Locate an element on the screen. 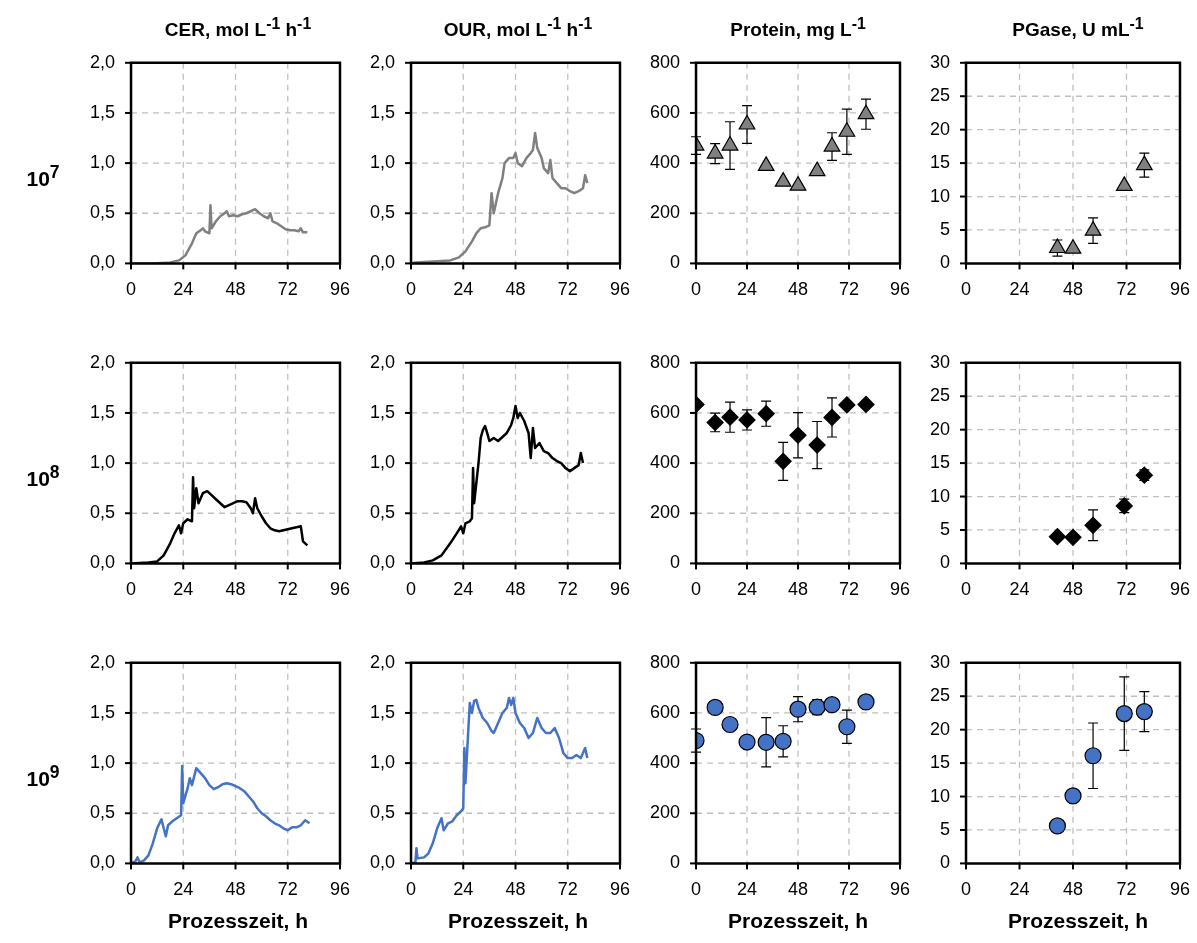  y-tick-label: 600 is located at coordinates (665, 711).